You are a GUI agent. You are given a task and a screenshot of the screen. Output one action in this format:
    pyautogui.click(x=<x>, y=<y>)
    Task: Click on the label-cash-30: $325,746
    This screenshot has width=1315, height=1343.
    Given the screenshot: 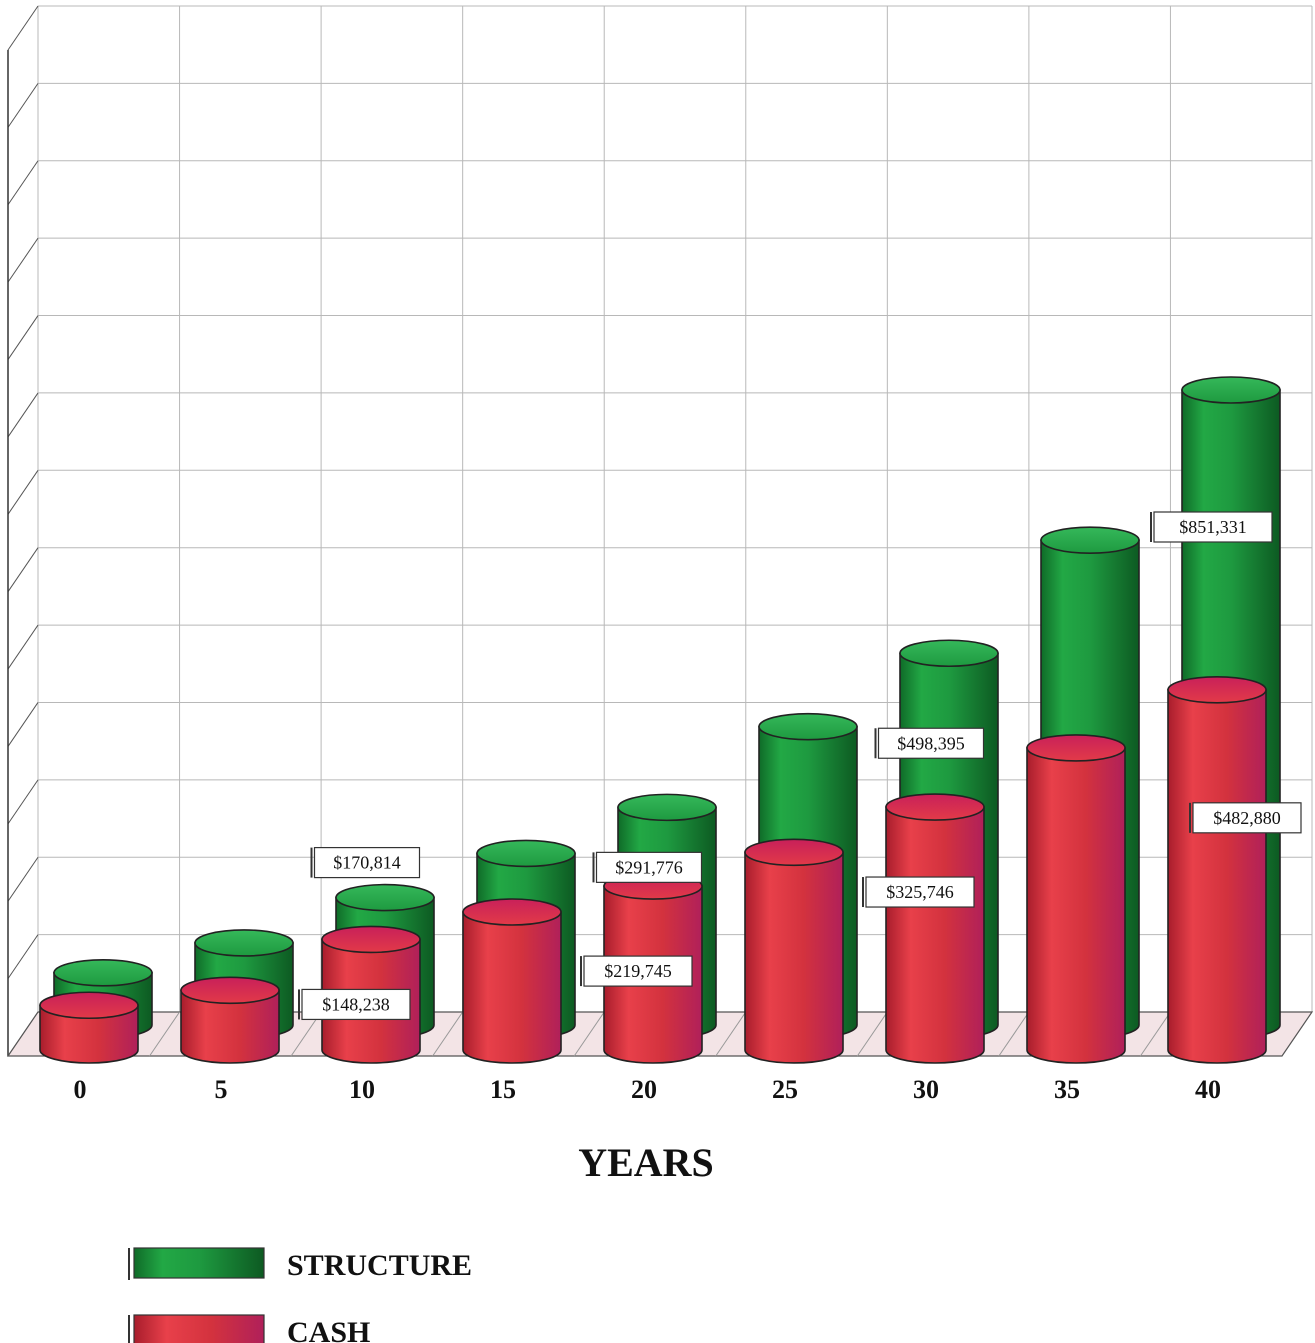 What is the action you would take?
    pyautogui.click(x=918, y=892)
    